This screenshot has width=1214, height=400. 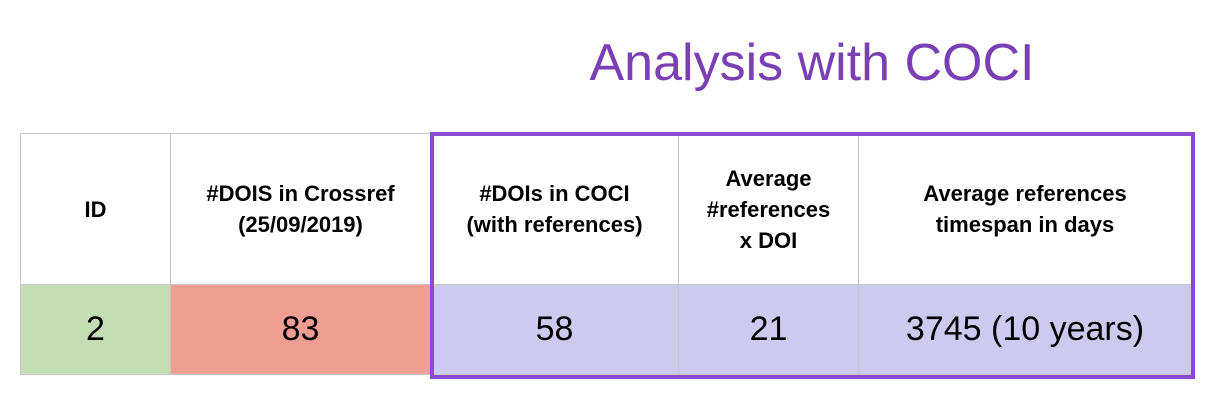 I want to click on header-average-references-per-doi: Average #references x DOI, so click(x=768, y=209).